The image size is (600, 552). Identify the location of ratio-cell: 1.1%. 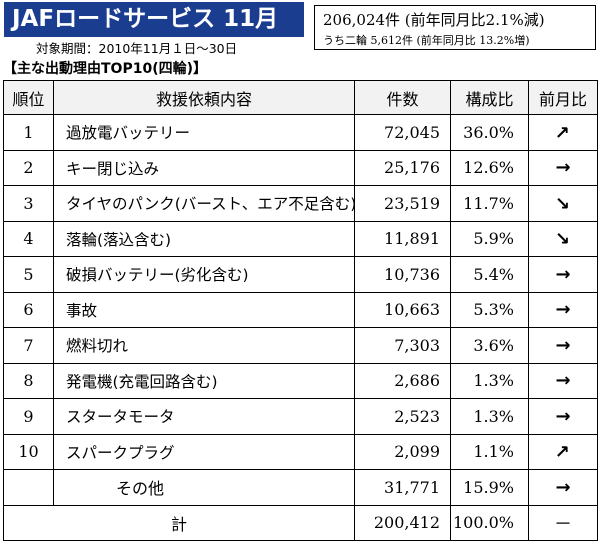
(489, 451).